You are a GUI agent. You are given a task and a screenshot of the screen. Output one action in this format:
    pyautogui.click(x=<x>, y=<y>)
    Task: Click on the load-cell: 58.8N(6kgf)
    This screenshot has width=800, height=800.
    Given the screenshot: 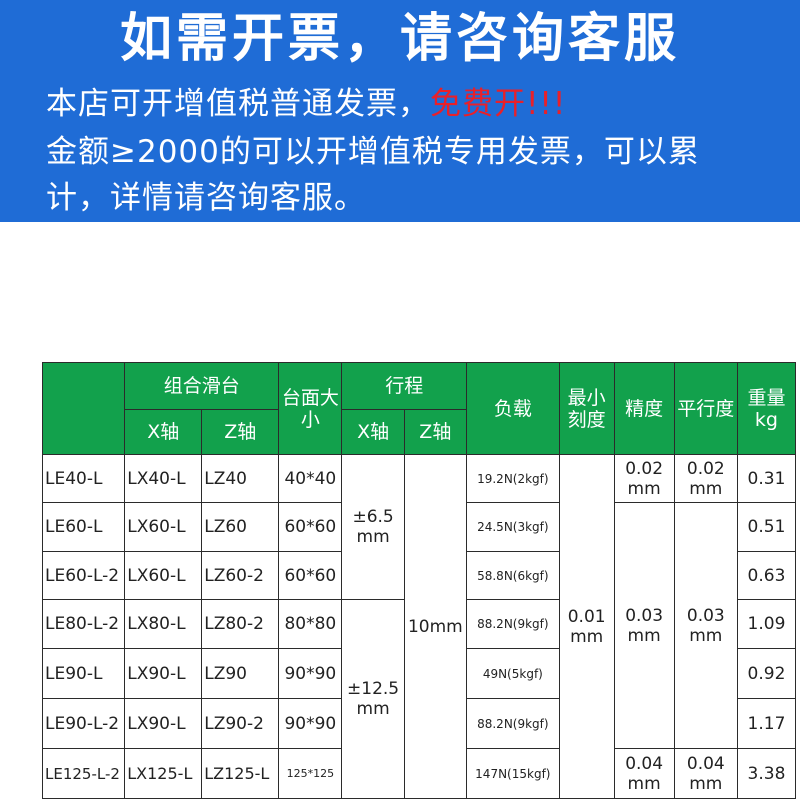 What is the action you would take?
    pyautogui.click(x=512, y=575)
    